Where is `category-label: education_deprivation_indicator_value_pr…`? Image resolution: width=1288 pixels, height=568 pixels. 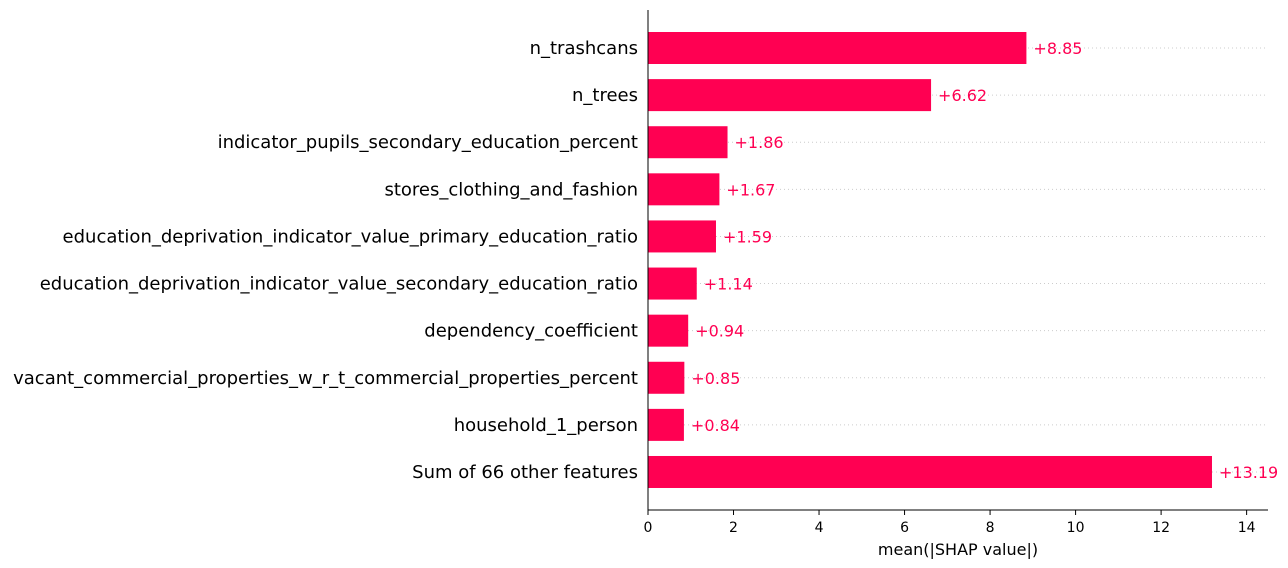
category-label: education_deprivation_indicator_value_pr… is located at coordinates (350, 236).